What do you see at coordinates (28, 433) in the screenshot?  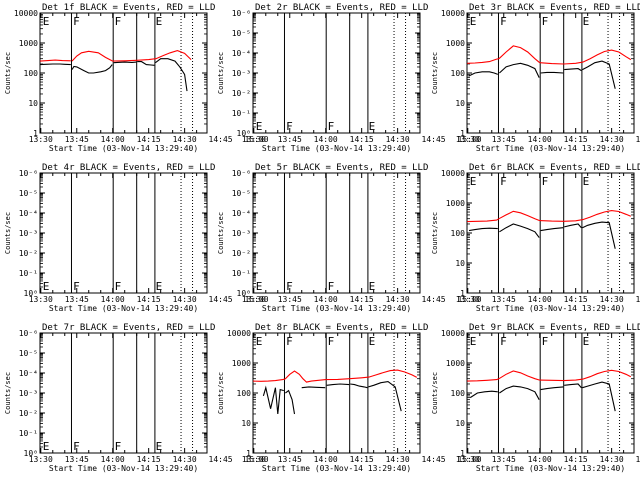 I see `y-tick-label: 10⁻¹` at bounding box center [28, 433].